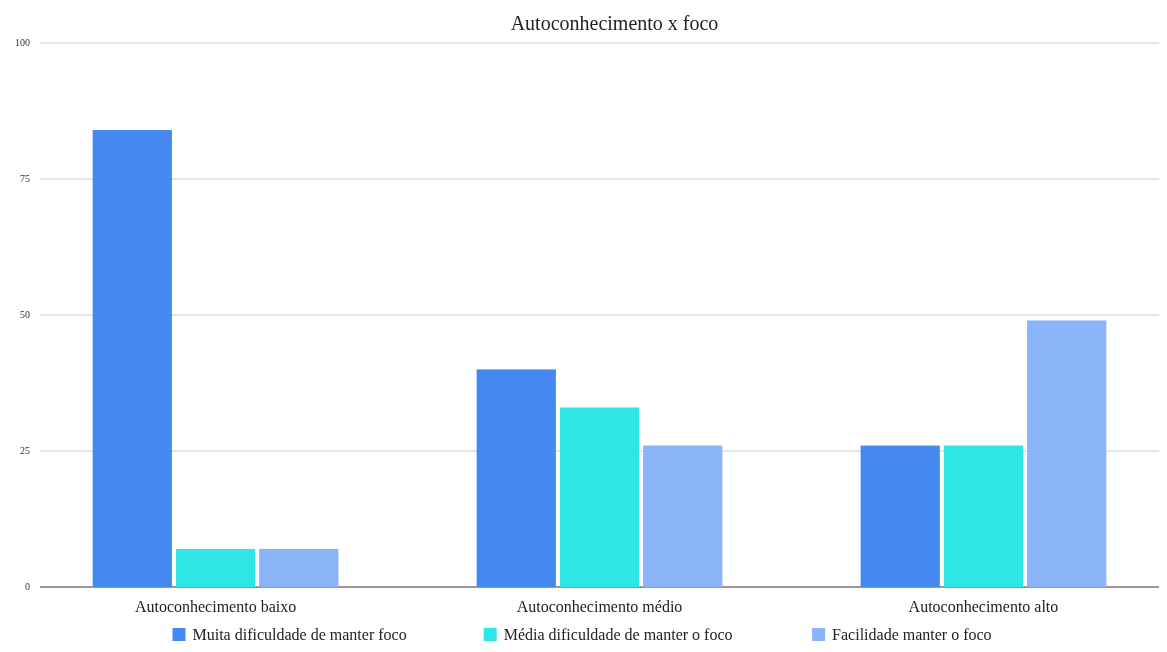 The image size is (1167, 652). I want to click on legend-label: Muita dificuldade de manter foco, so click(299, 634).